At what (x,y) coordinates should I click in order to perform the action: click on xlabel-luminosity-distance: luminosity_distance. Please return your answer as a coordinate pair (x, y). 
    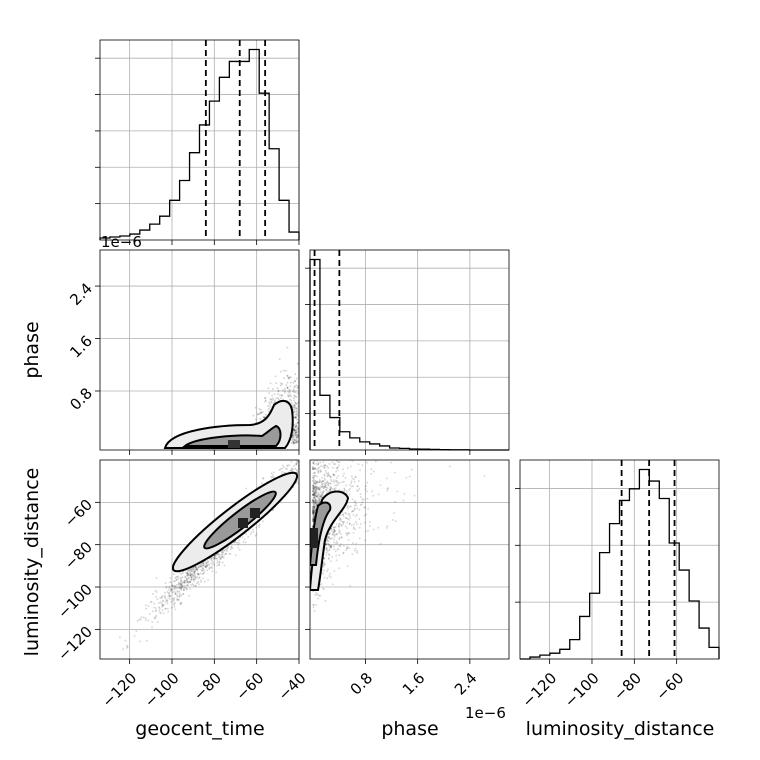
    Looking at the image, I should click on (620, 729).